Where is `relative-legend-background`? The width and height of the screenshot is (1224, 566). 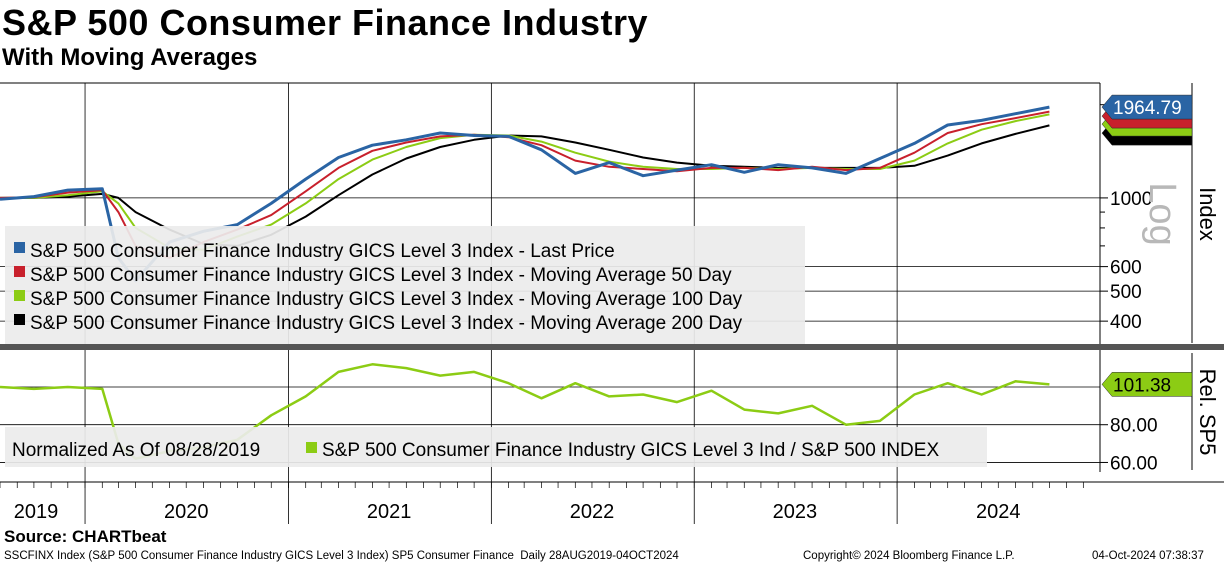
relative-legend-background is located at coordinates (496, 447).